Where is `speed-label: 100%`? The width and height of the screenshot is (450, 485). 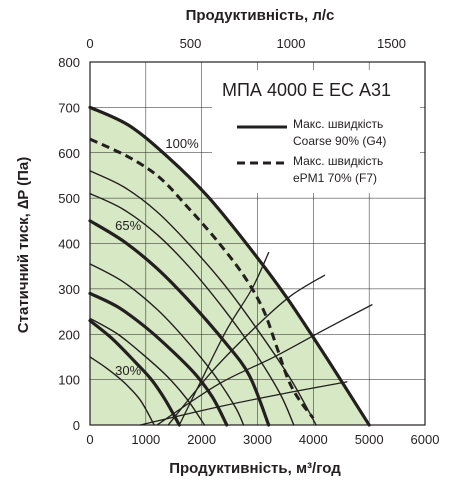 speed-label: 100% is located at coordinates (182, 143).